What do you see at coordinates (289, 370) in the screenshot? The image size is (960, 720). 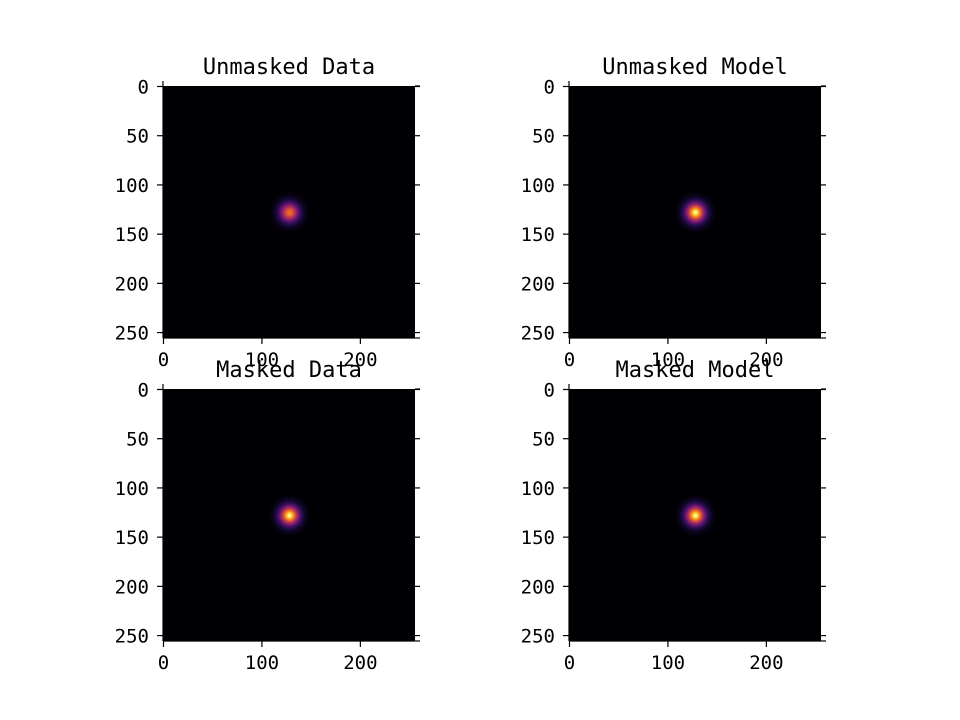 I see `subplot-title: Masked Data` at bounding box center [289, 370].